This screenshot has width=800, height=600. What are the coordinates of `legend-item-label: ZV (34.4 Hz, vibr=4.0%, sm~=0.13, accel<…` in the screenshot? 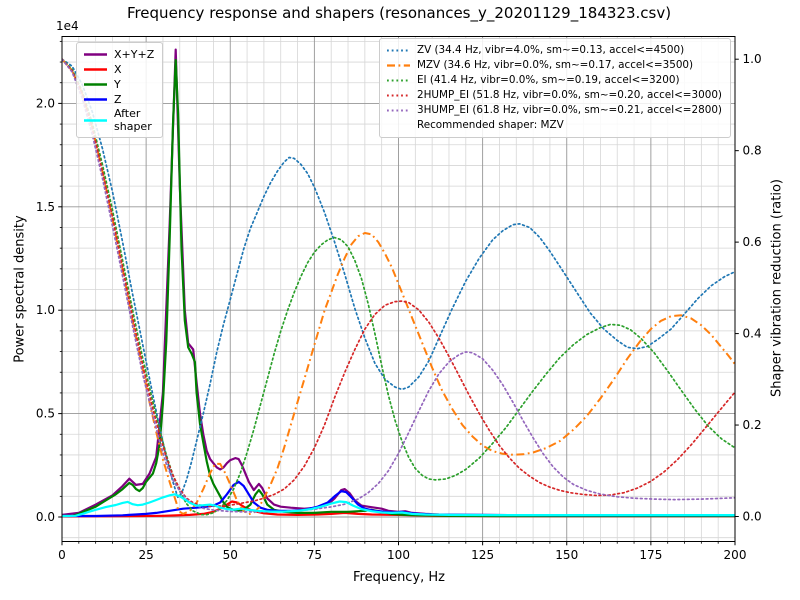 It's located at (550, 50).